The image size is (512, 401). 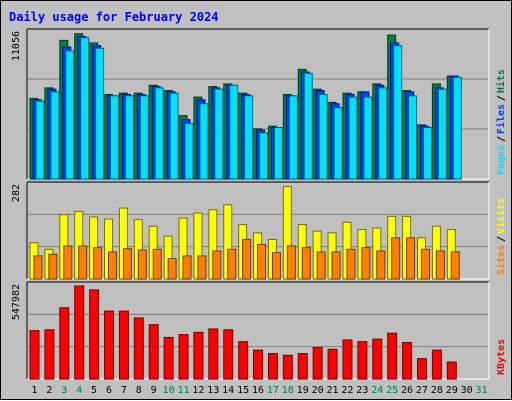 I want to click on x-tick-day-13: 13, so click(x=213, y=390).